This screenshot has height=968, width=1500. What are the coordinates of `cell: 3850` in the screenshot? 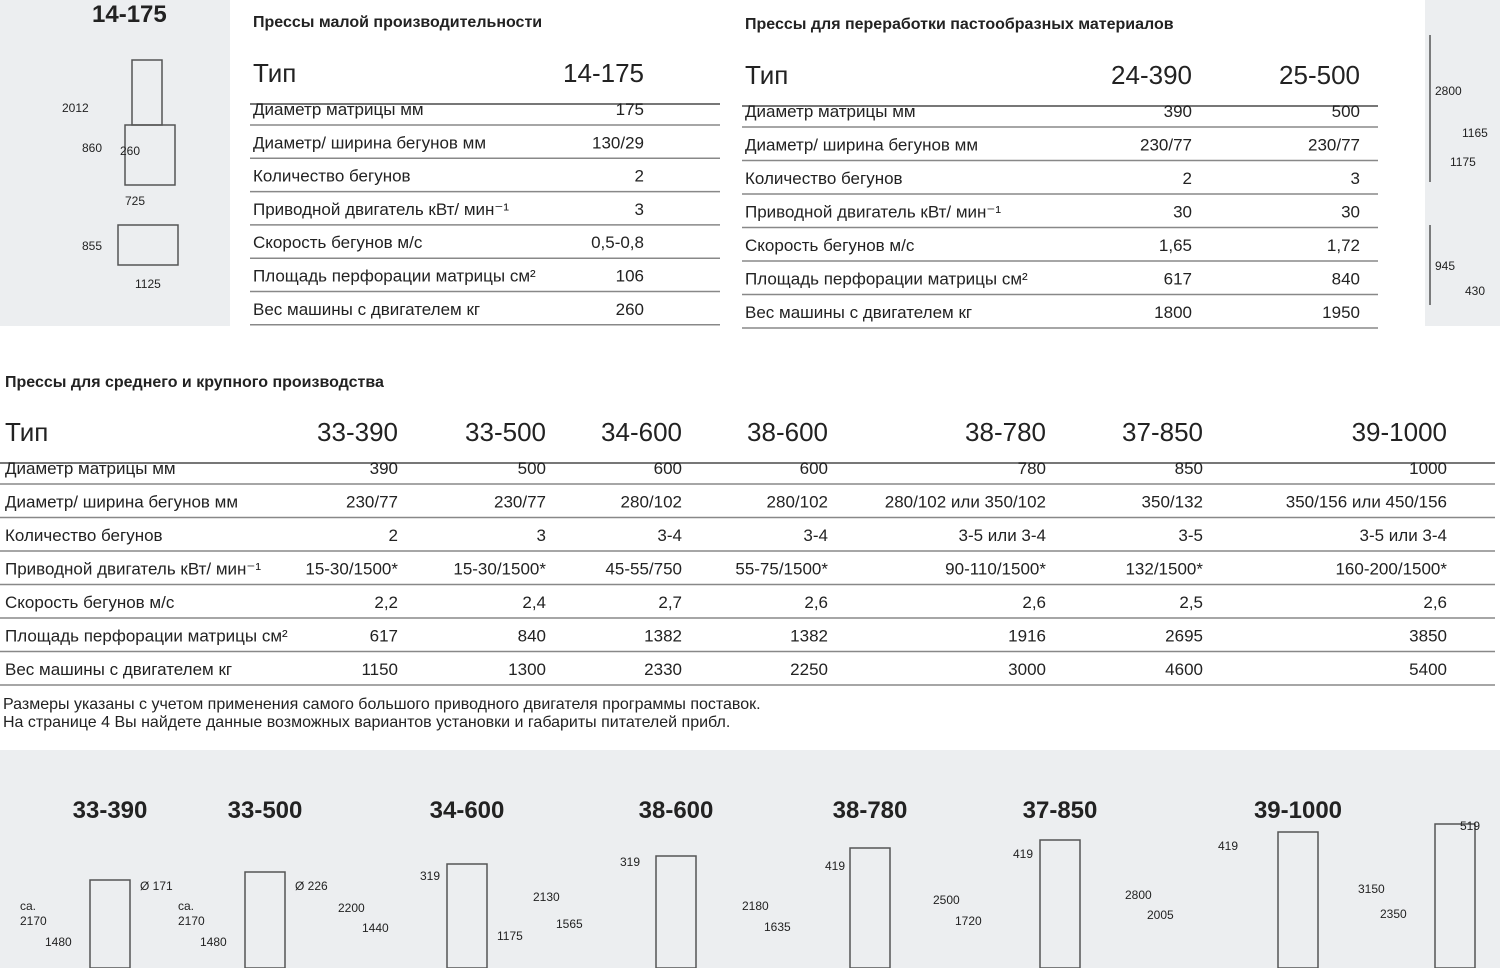 It's located at (1428, 636).